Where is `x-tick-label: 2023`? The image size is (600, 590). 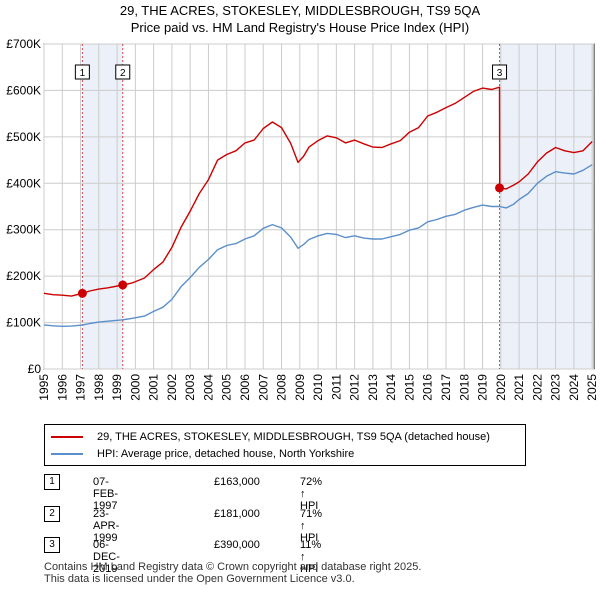 x-tick-label: 2023 is located at coordinates (556, 387).